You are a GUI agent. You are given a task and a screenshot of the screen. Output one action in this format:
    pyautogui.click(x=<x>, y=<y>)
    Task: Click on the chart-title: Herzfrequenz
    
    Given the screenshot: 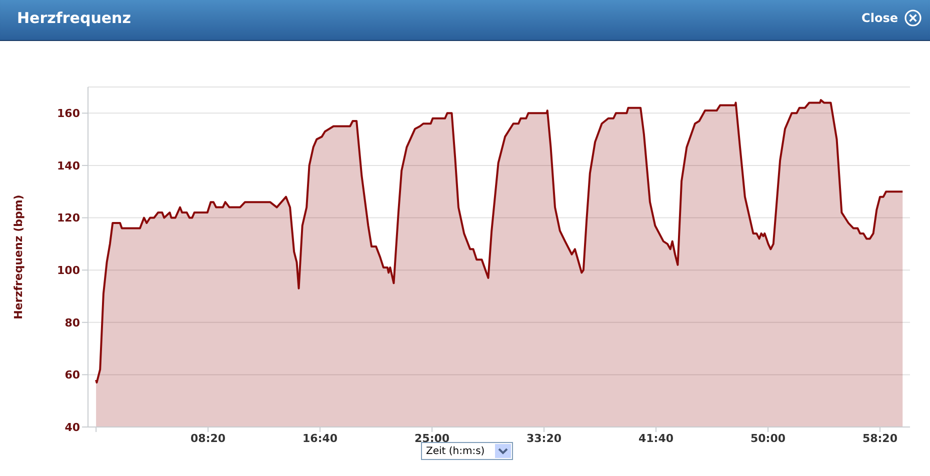 What is the action you would take?
    pyautogui.click(x=74, y=18)
    